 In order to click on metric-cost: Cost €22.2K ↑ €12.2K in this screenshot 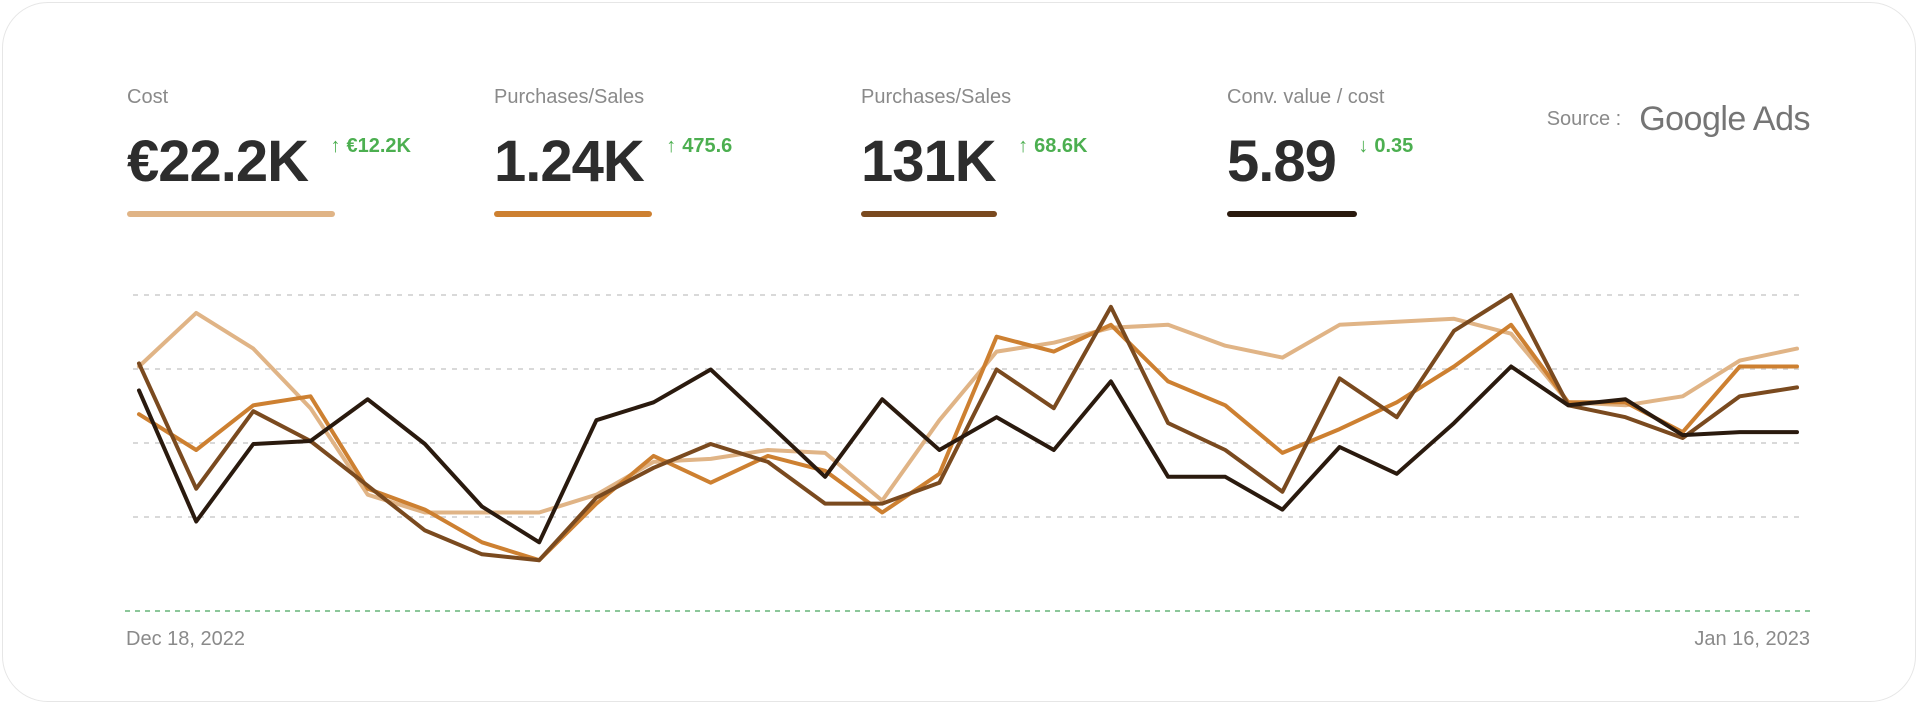, I will do `click(269, 151)`.